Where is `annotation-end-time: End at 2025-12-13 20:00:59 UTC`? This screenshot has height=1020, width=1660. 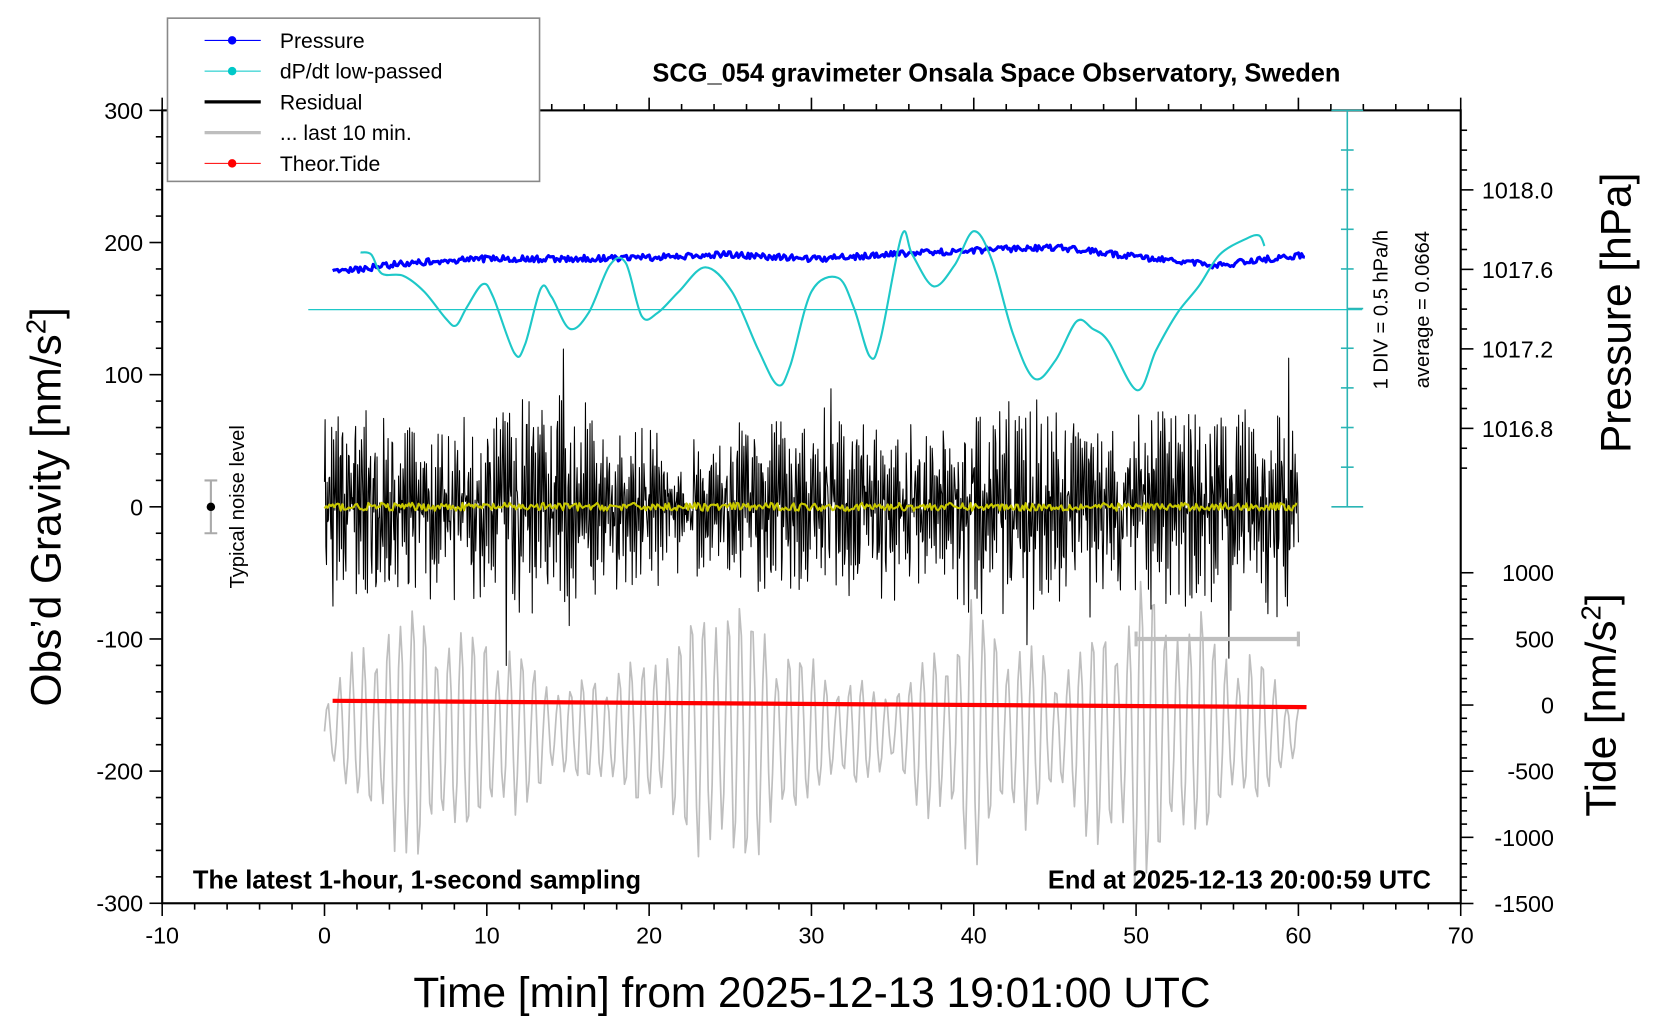
annotation-end-time: End at 2025-12-13 20:00:59 UTC is located at coordinates (1239, 880).